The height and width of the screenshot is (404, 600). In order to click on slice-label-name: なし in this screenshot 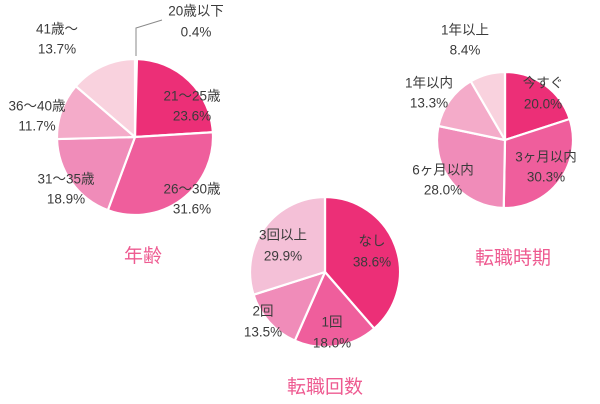, I will do `click(372, 241)`.